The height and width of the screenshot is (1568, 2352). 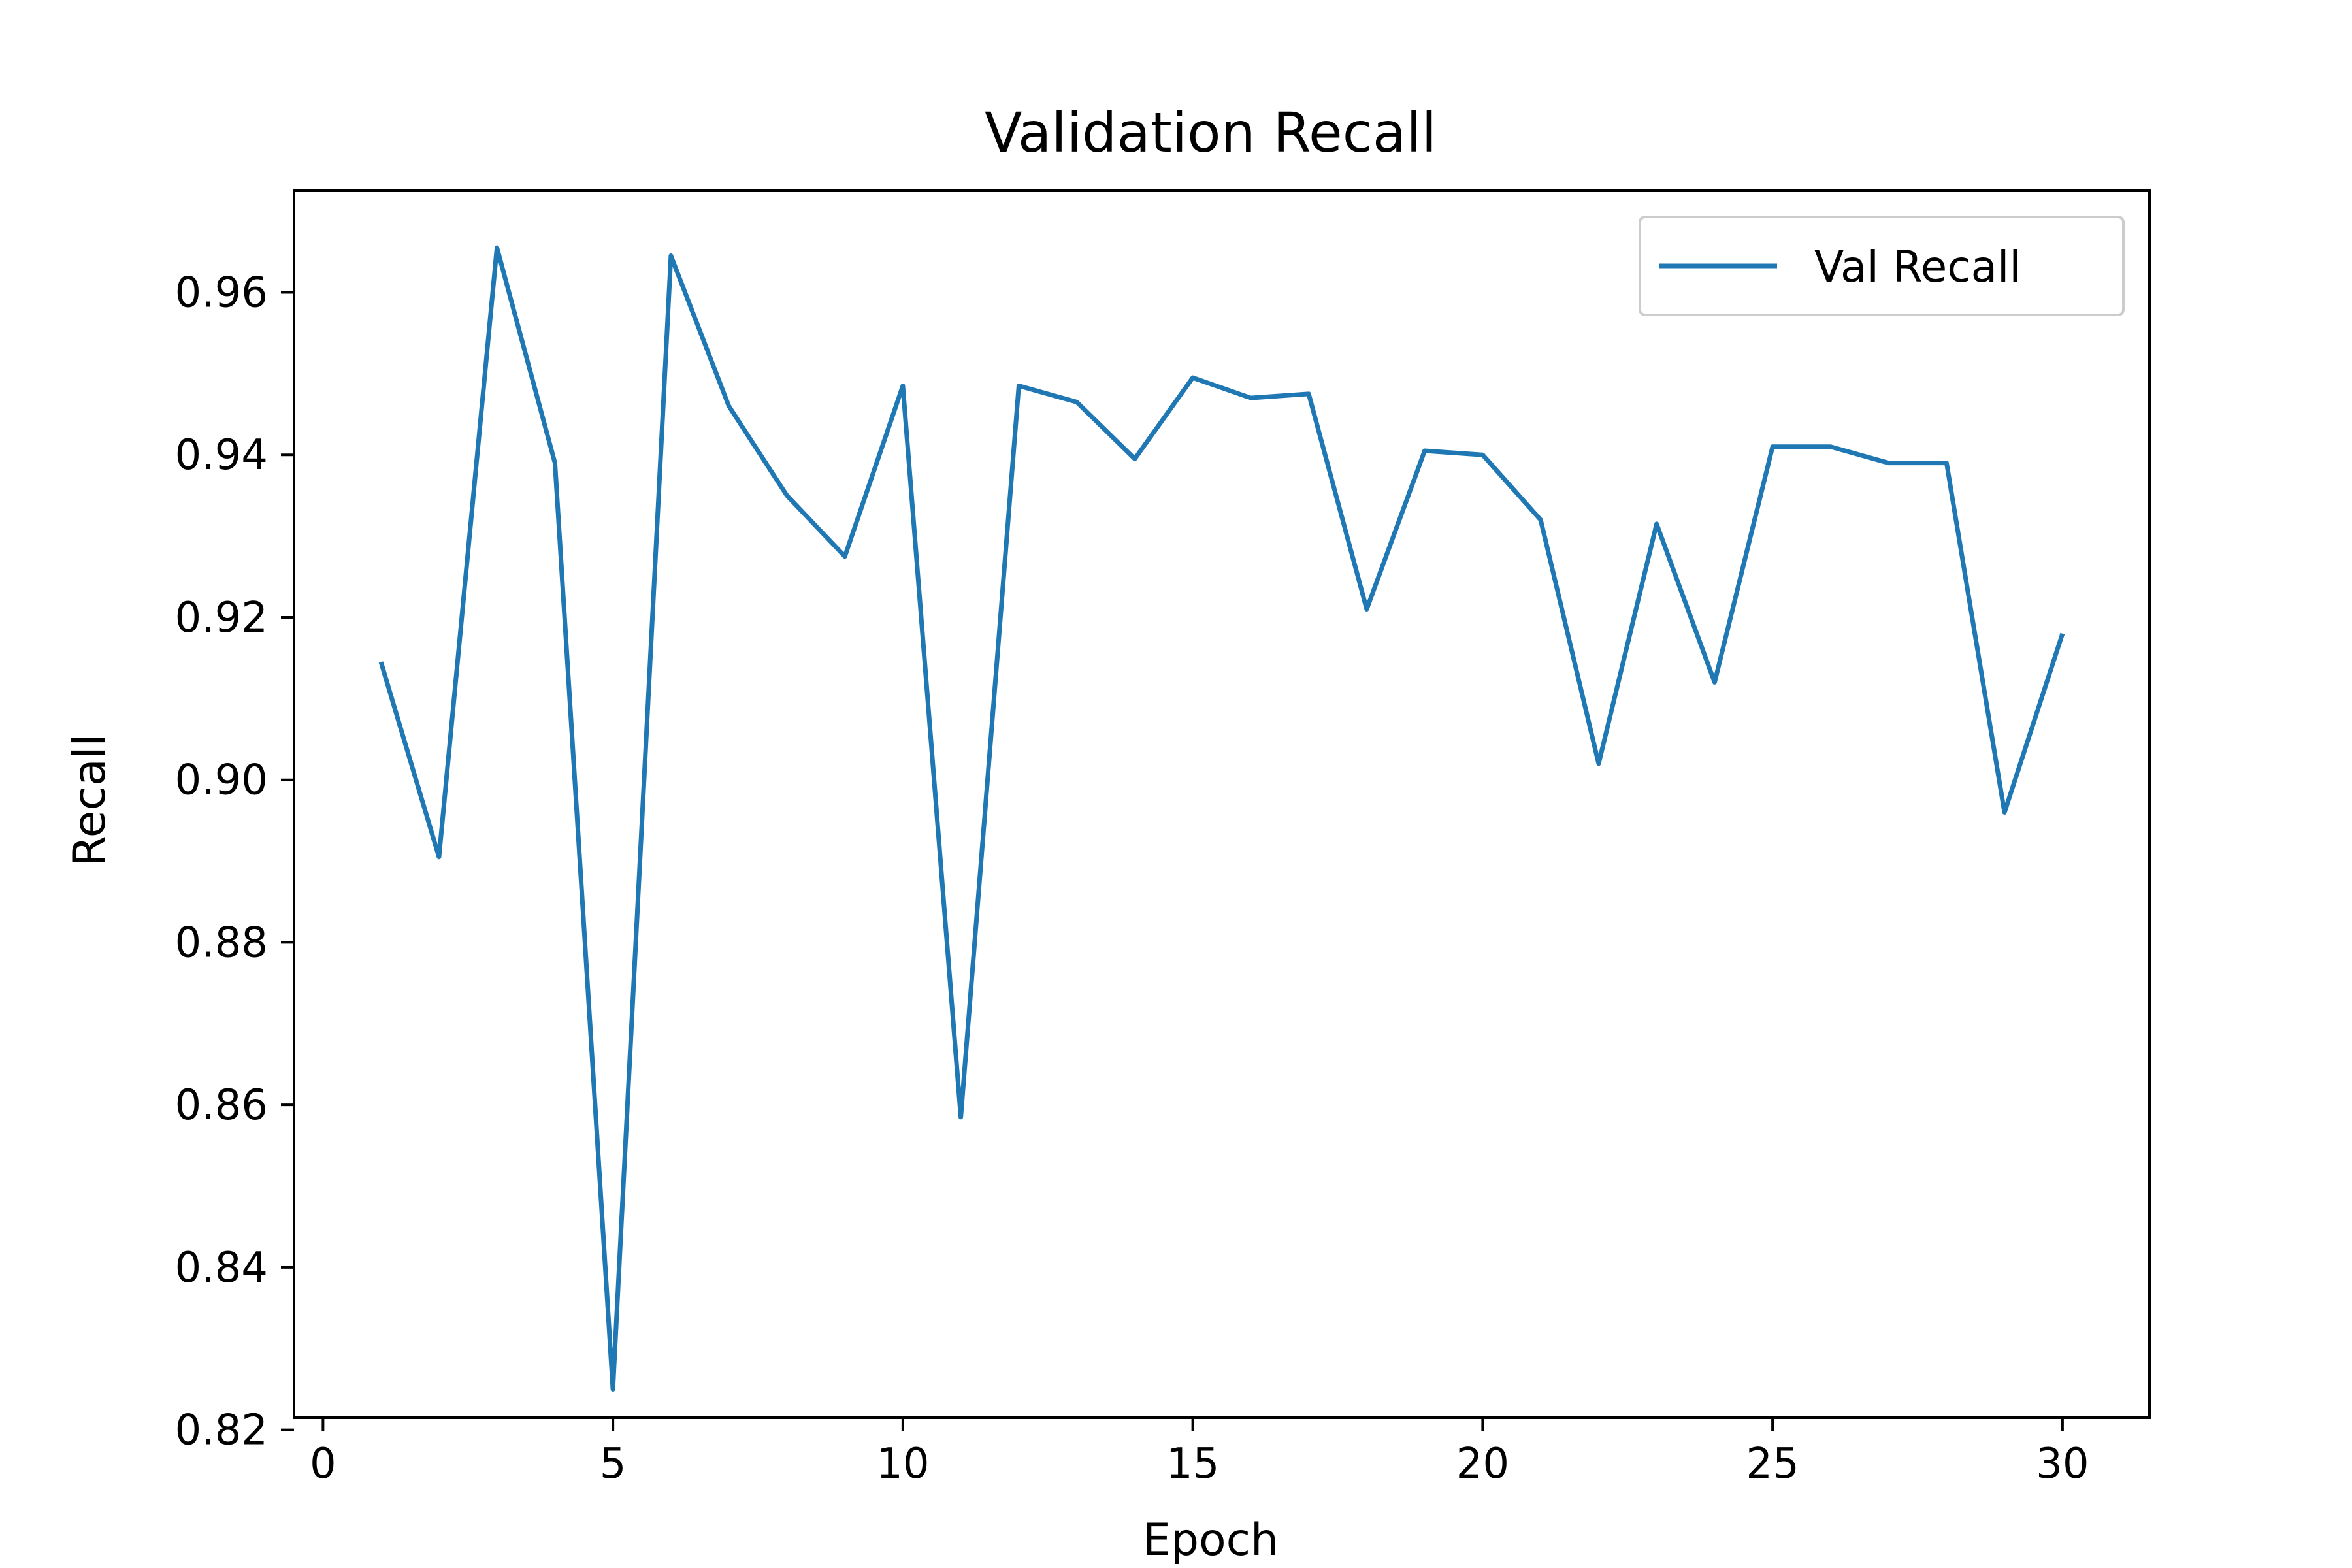 What do you see at coordinates (222, 1268) in the screenshot?
I see `y-tick-label: 0.84` at bounding box center [222, 1268].